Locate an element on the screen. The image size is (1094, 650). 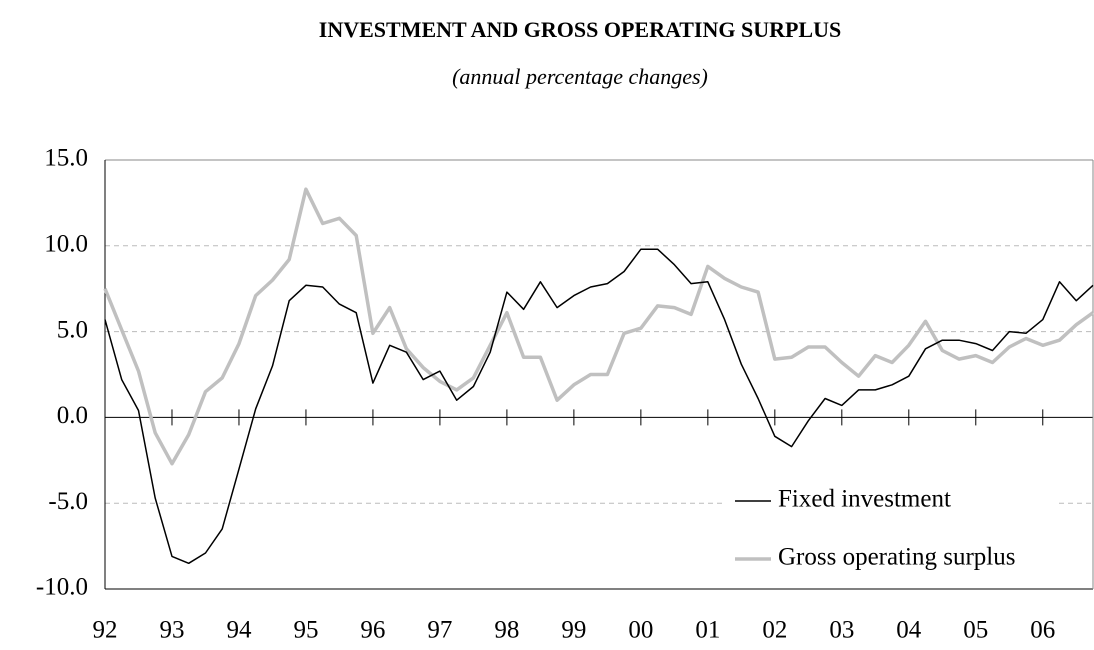
y-tick-label: 10.0 is located at coordinates (66, 244).